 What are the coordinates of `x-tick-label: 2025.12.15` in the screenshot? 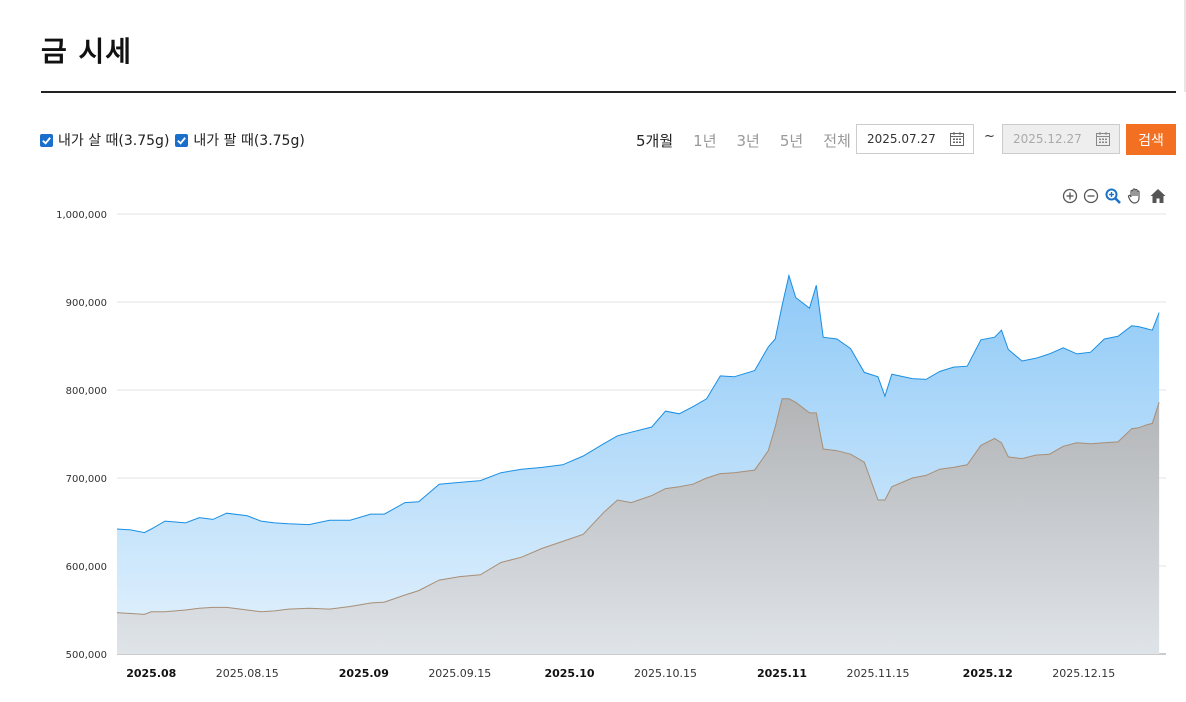 It's located at (1083, 673).